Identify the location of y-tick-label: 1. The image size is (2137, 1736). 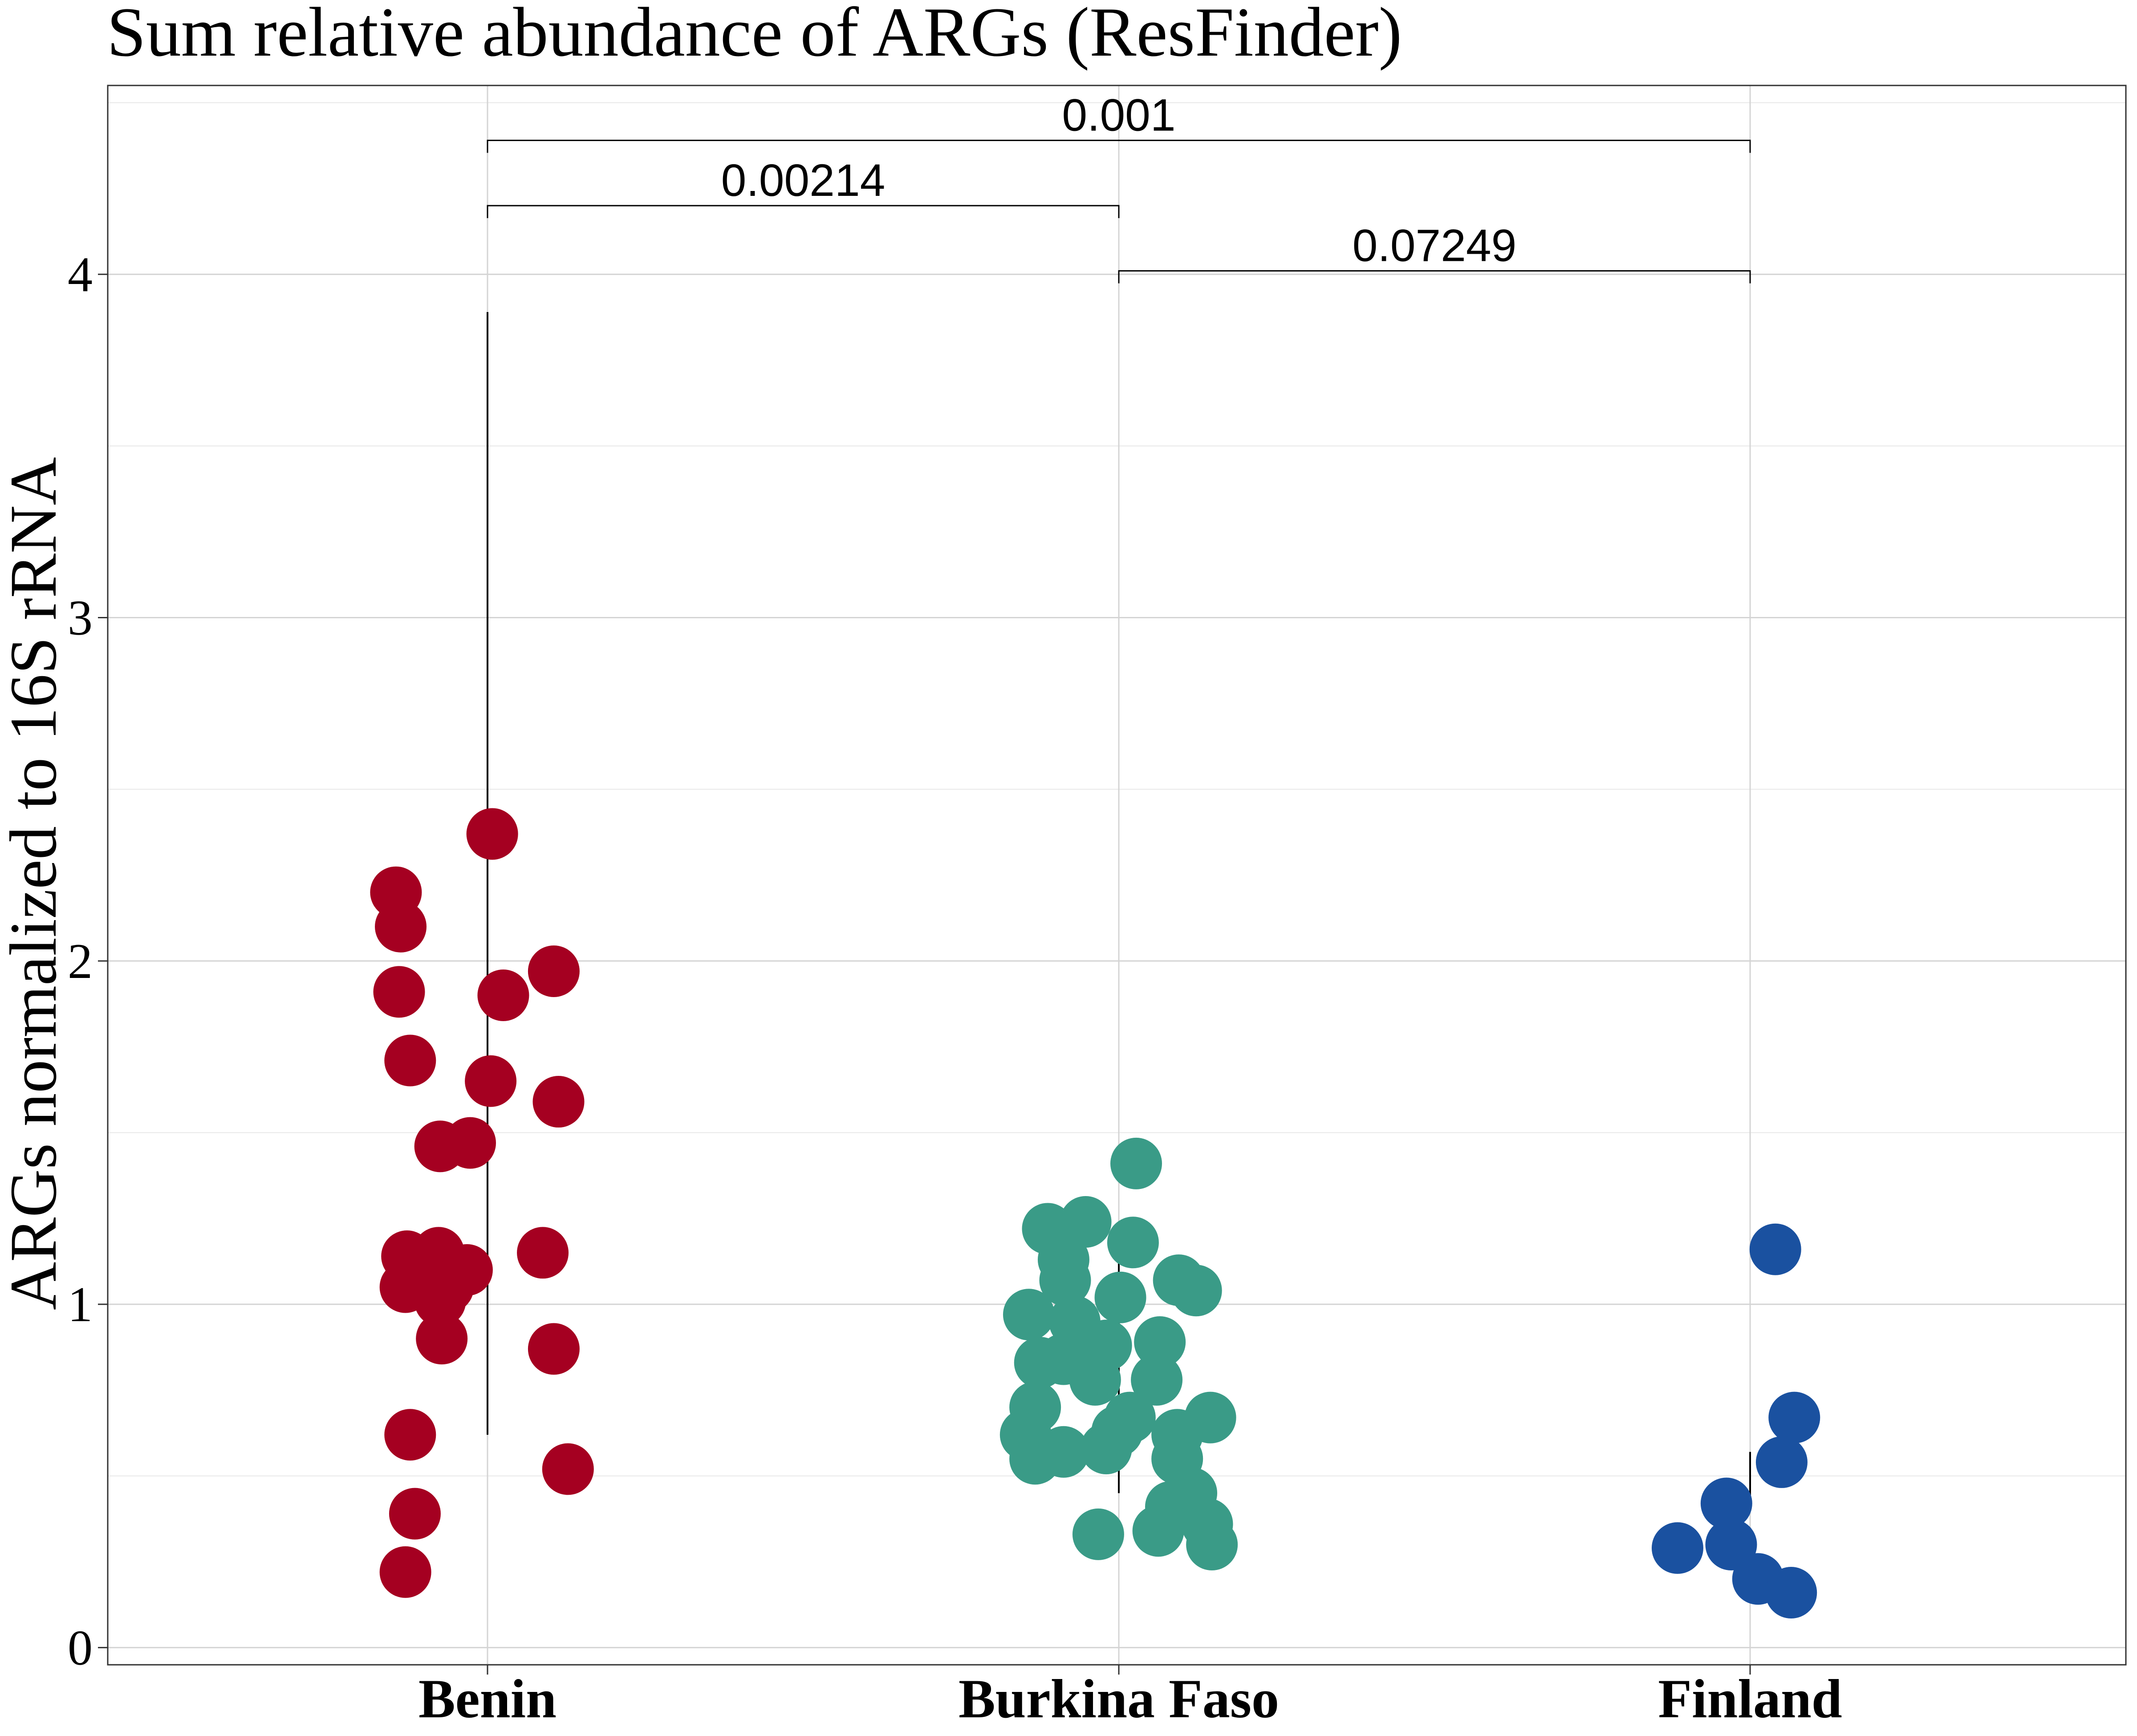
(80, 1304).